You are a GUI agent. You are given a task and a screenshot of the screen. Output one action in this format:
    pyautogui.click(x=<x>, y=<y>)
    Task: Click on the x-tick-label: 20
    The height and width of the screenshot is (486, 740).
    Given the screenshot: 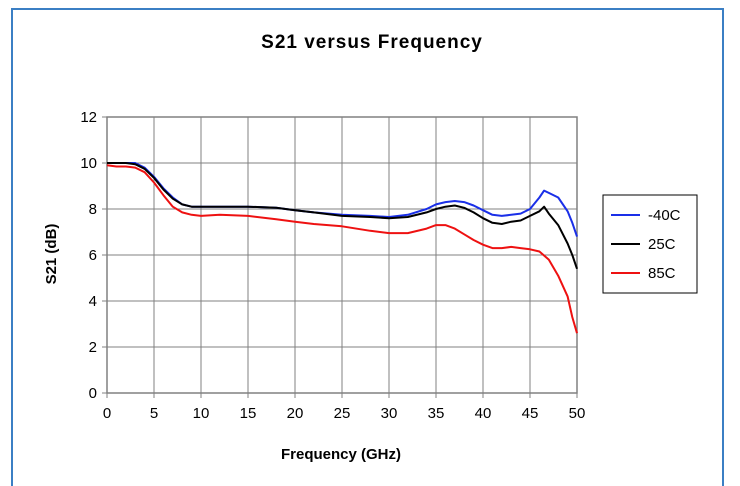 What is the action you would take?
    pyautogui.click(x=295, y=413)
    